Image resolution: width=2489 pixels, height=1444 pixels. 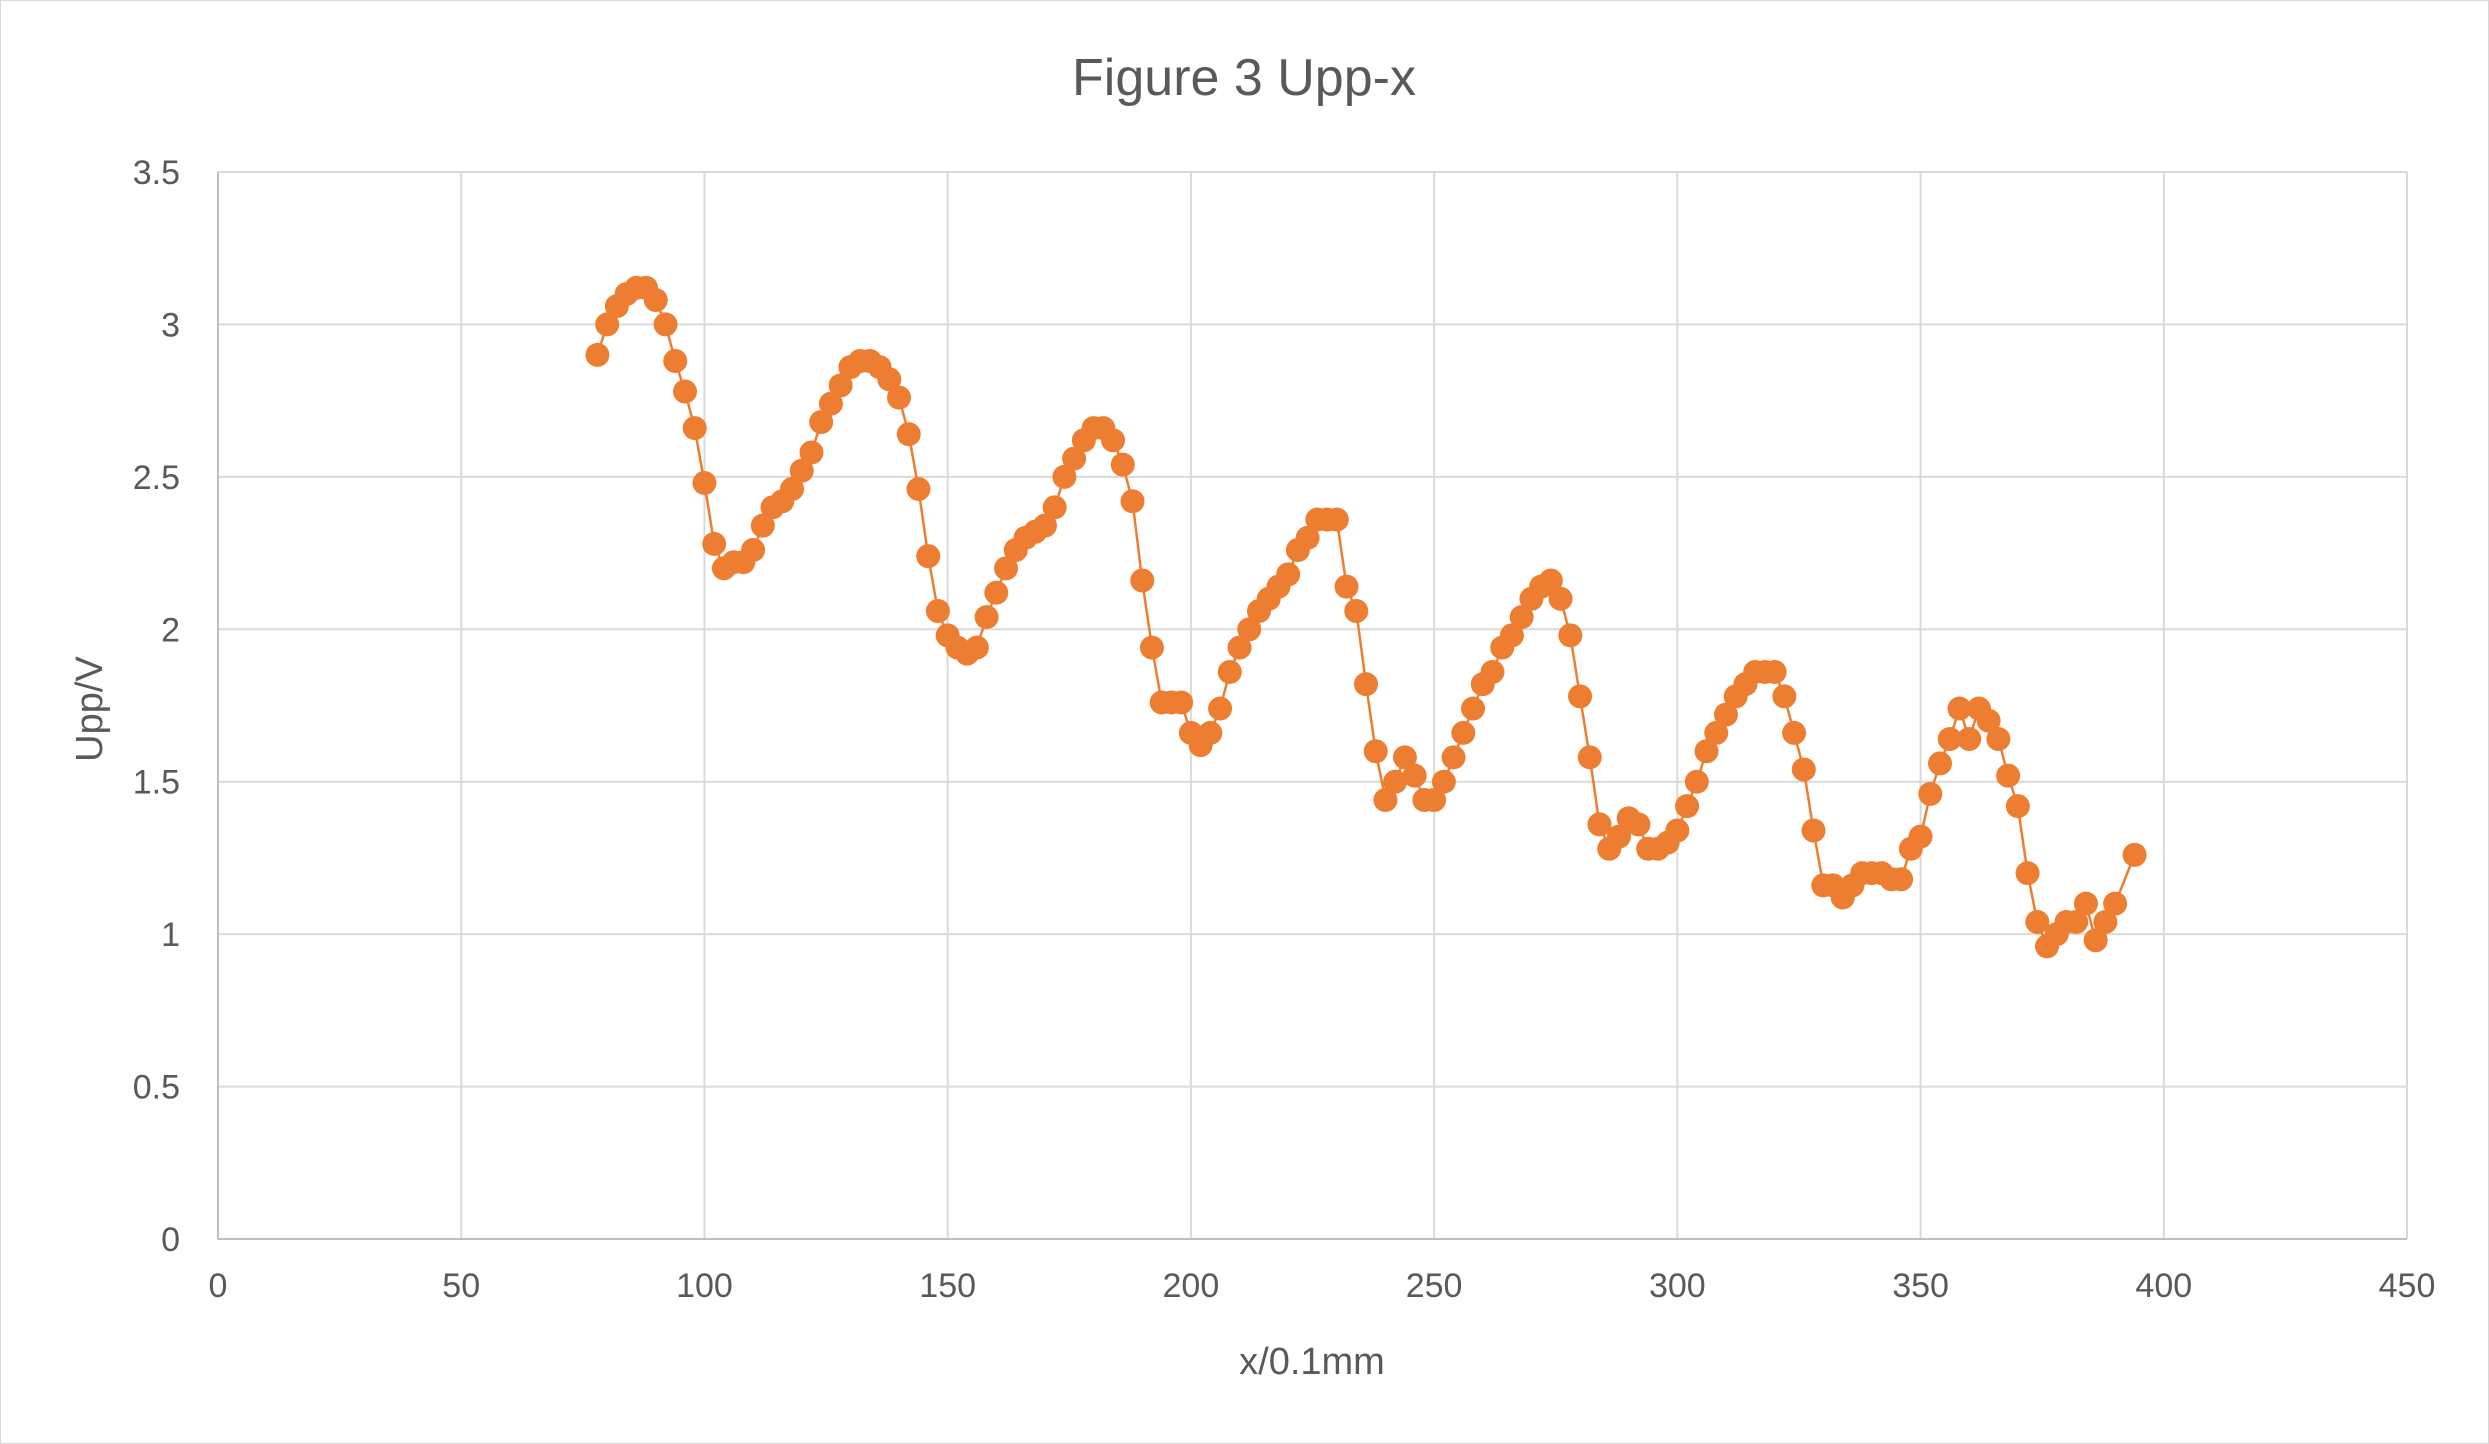 What do you see at coordinates (170, 935) in the screenshot?
I see `y-tick-label: 1` at bounding box center [170, 935].